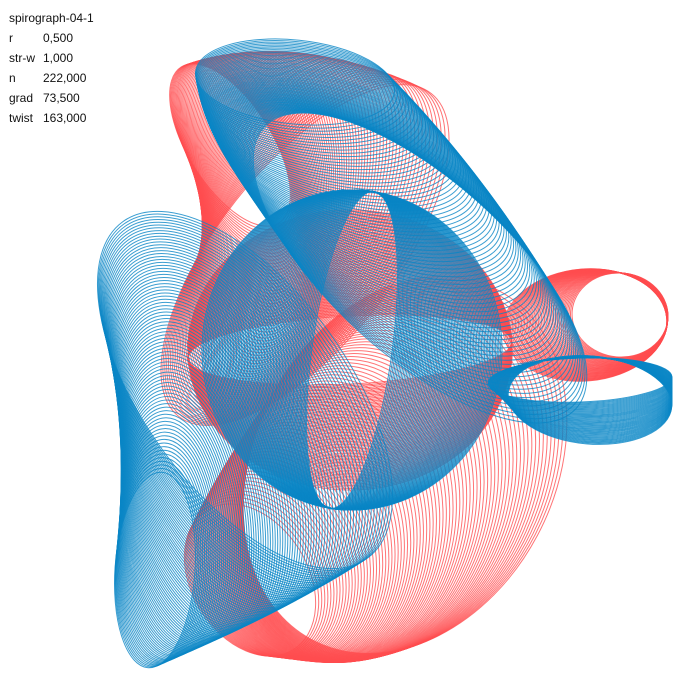 This screenshot has width=700, height=700. What do you see at coordinates (22, 58) in the screenshot?
I see `param-label-str-w: str-w` at bounding box center [22, 58].